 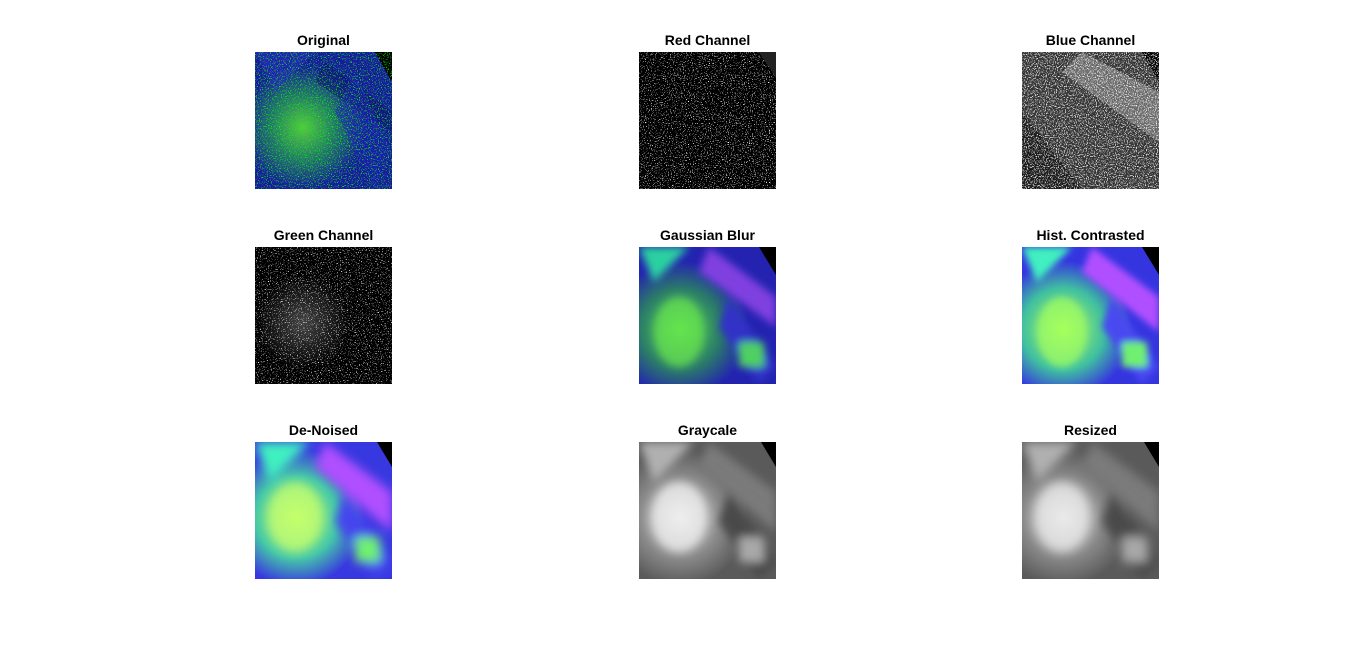 I want to click on panel-green-channel: Green Channel, so click(x=323, y=305).